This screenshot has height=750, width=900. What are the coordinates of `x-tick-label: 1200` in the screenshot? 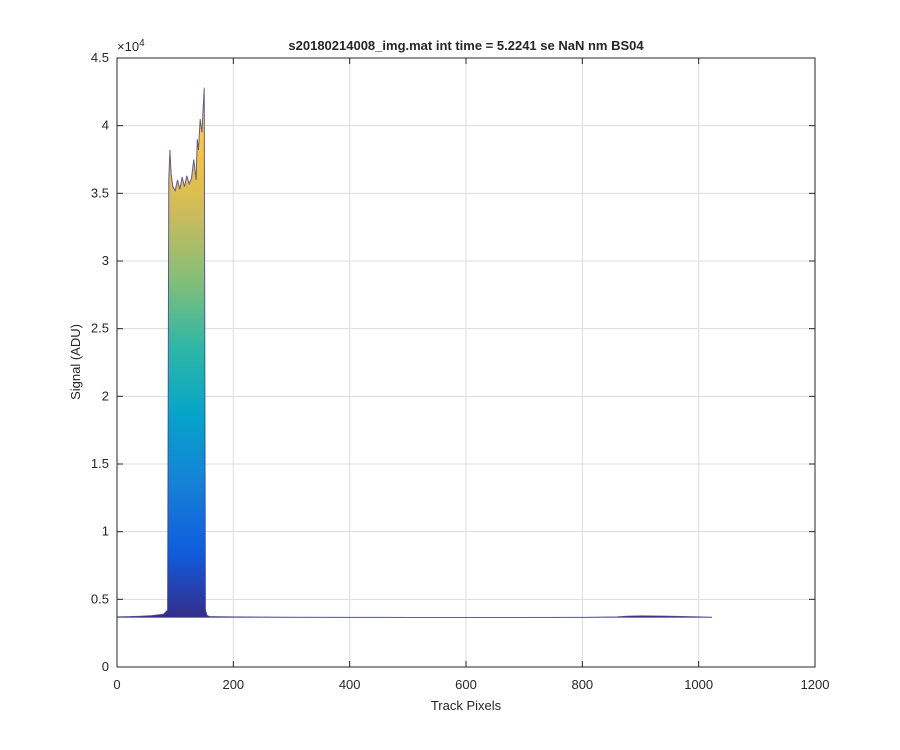 It's located at (815, 684).